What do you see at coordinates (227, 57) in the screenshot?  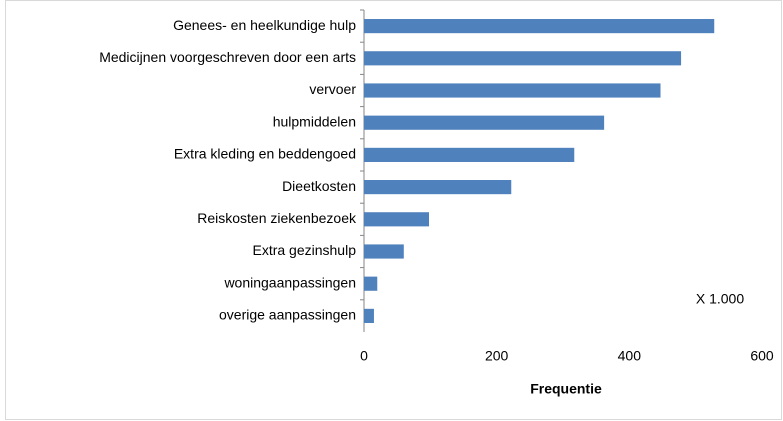 I see `y-tick-label: Medicijnen voorgeschreven door een arts` at bounding box center [227, 57].